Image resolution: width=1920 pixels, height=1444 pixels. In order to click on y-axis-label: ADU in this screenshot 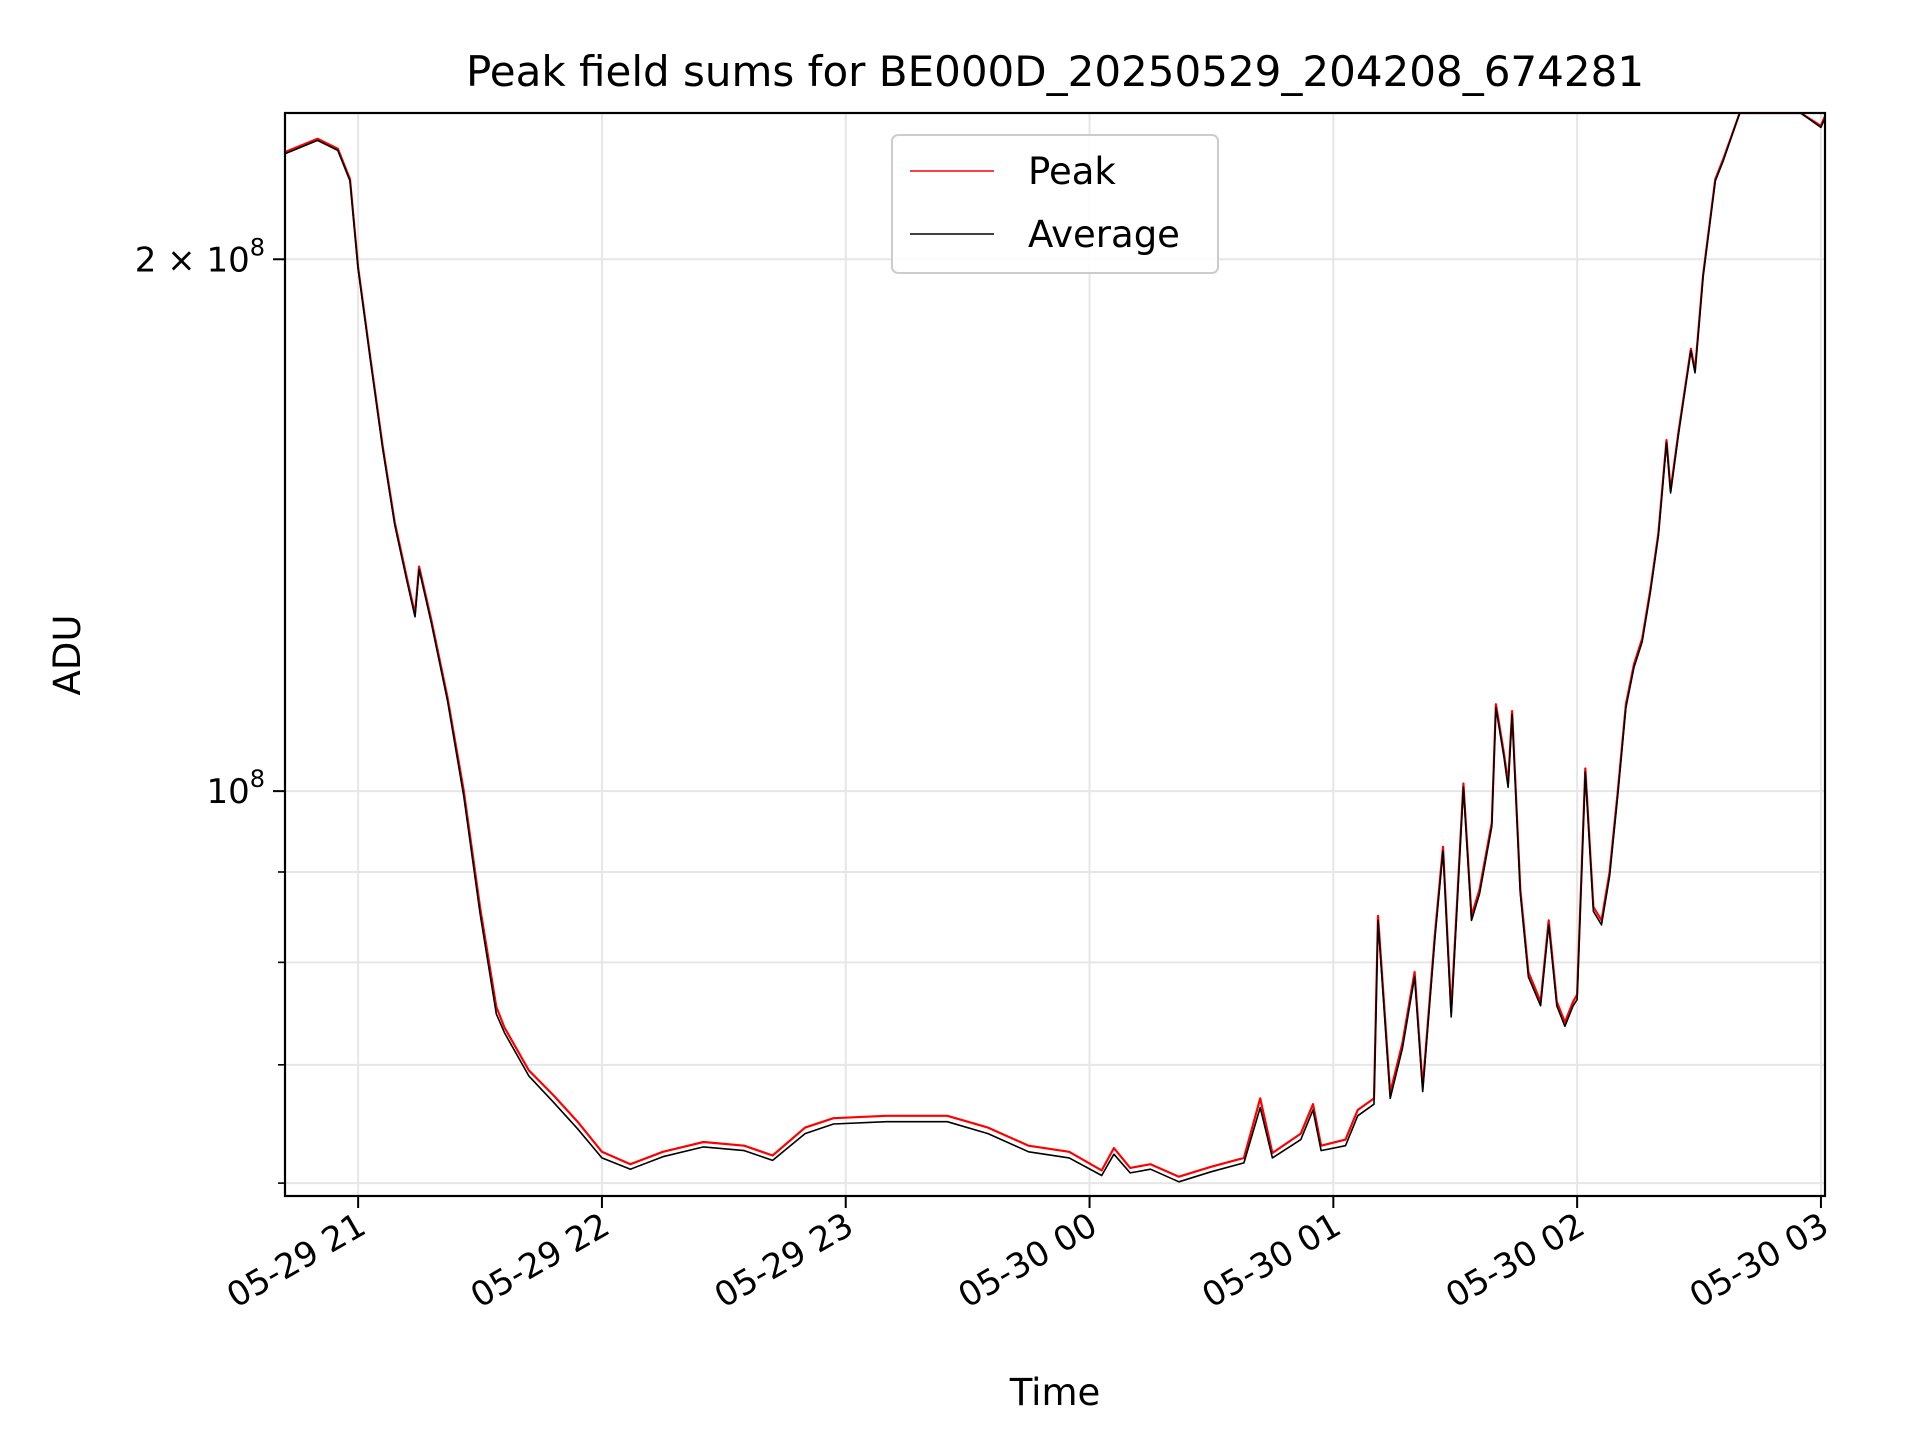, I will do `click(67, 655)`.